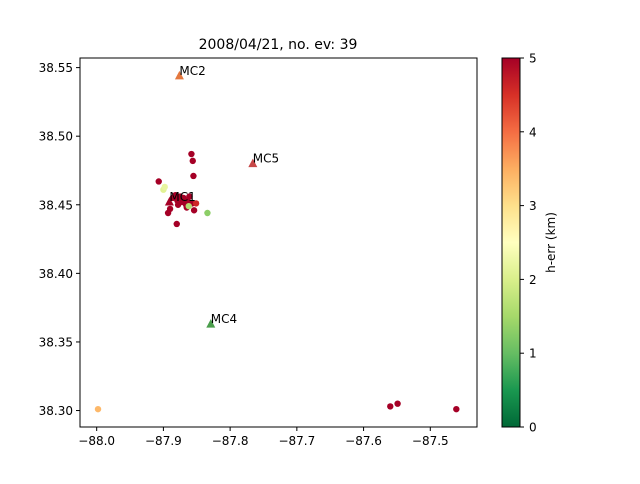 Image resolution: width=640 pixels, height=484 pixels. Describe the element at coordinates (363, 441) in the screenshot. I see `x-tick-label: −87.6` at that location.